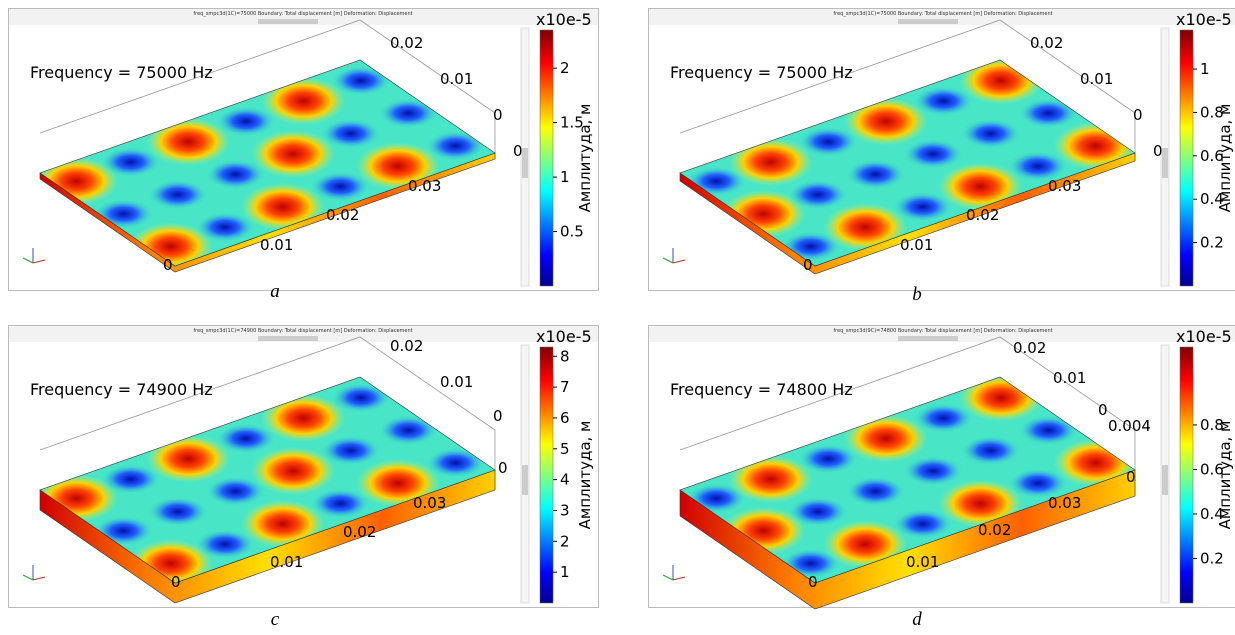 Image resolution: width=1235 pixels, height=635 pixels. I want to click on caption: c, so click(275, 619).